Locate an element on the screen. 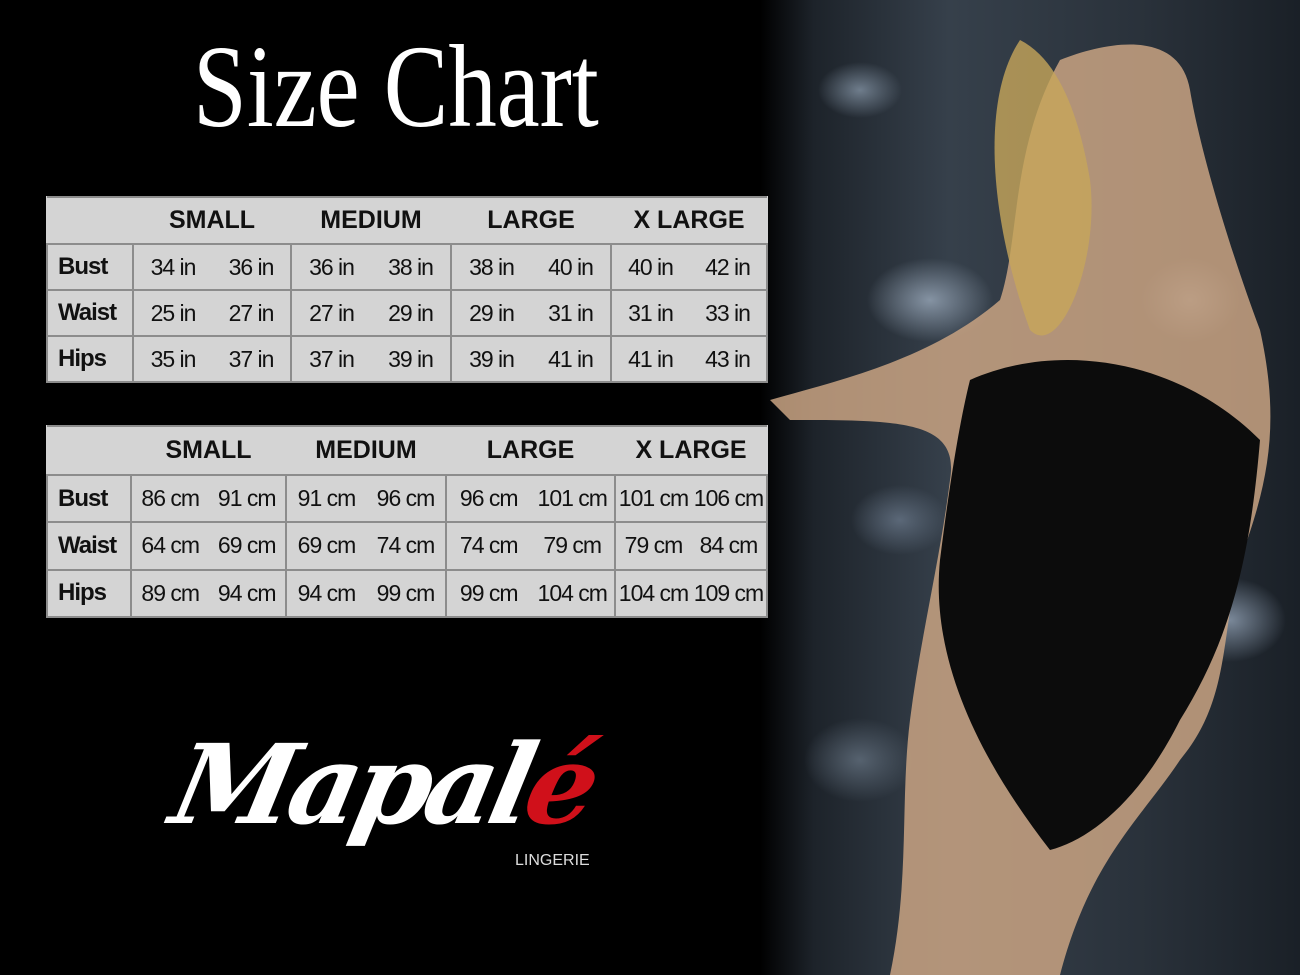  size-range-cell: 96 cm 101 cm is located at coordinates (530, 498).